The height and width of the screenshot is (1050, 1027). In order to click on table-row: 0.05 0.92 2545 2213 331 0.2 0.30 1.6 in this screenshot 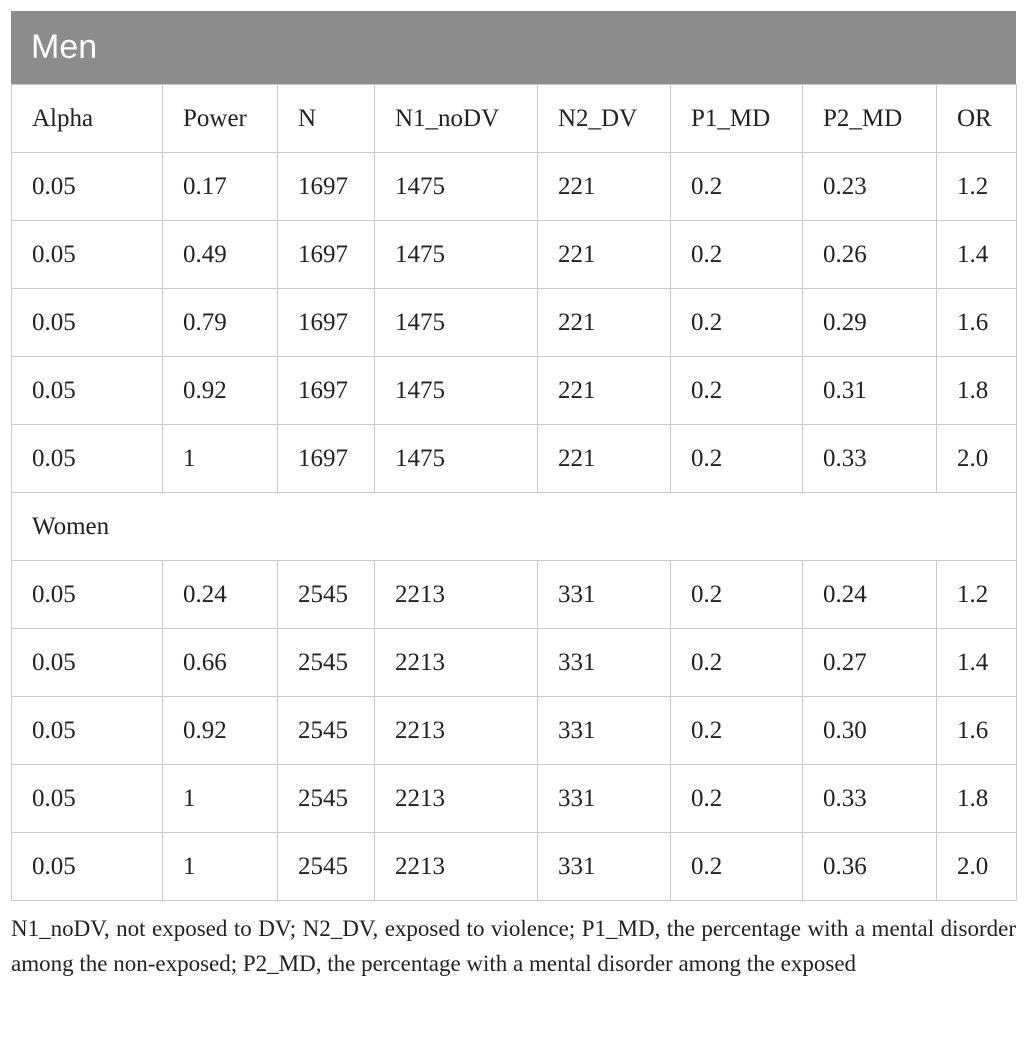, I will do `click(514, 730)`.